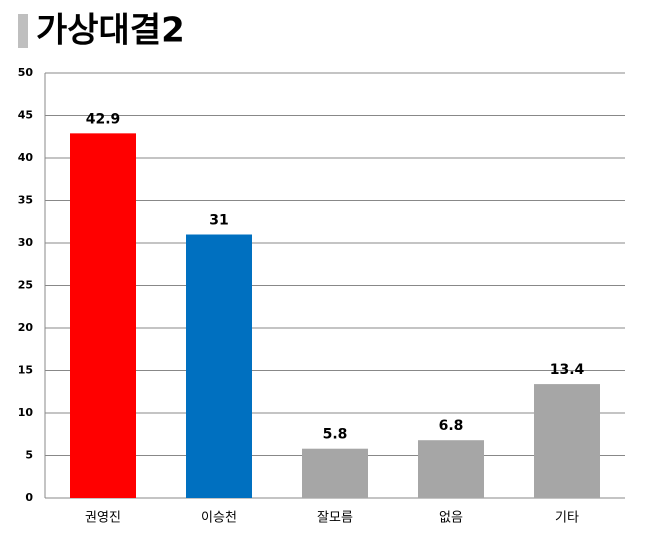 The height and width of the screenshot is (548, 650). I want to click on y-tick-label: 25, so click(25, 285).